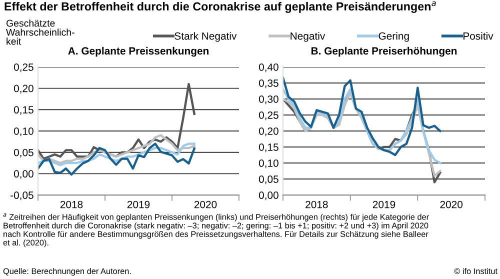 The width and height of the screenshot is (500, 279). I want to click on legend-label: Gering, so click(393, 37).